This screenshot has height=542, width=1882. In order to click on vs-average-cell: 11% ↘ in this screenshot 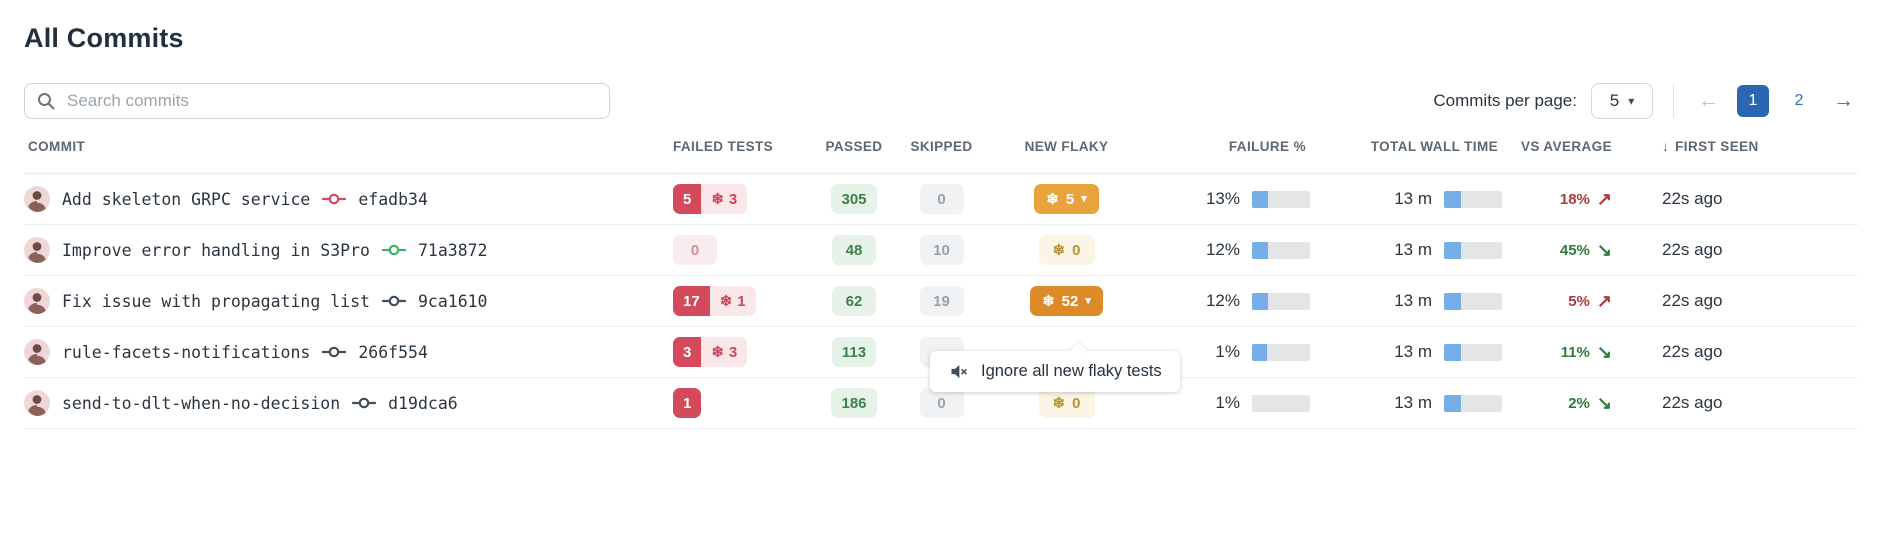, I will do `click(1559, 352)`.